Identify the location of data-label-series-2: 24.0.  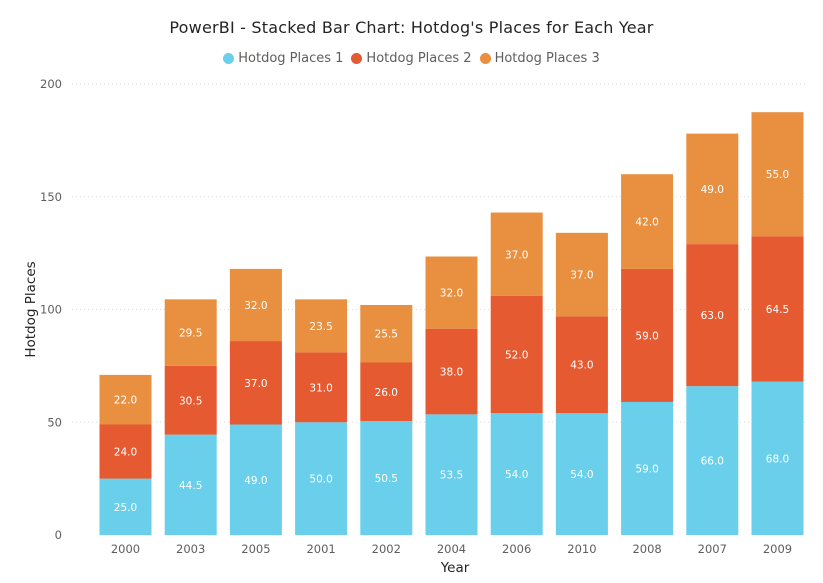
(125, 453).